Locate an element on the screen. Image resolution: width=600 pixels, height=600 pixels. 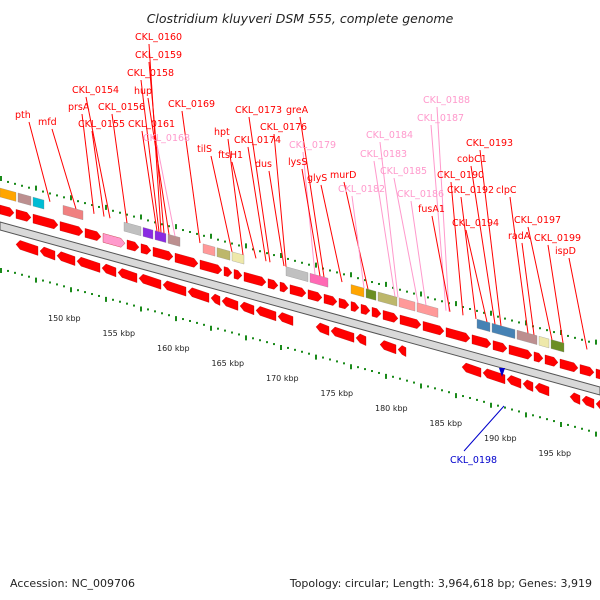
gene-label: CKL_0183 is located at coordinates (383, 154).